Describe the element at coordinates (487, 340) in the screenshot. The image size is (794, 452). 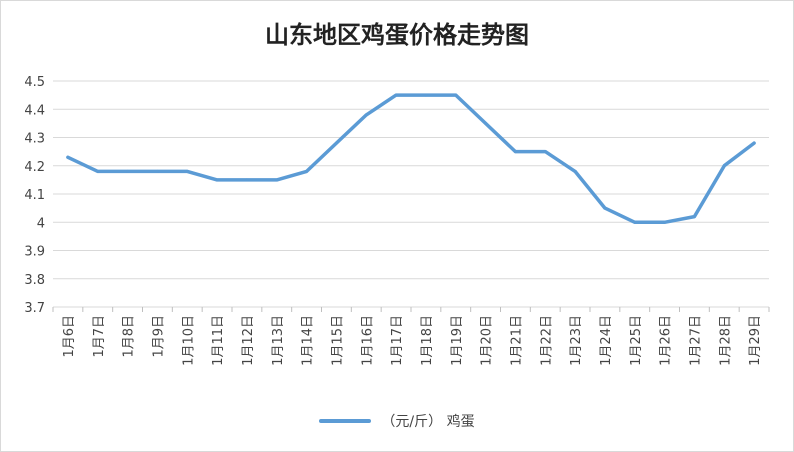
I see `x-tick-label: 1月20日` at that location.